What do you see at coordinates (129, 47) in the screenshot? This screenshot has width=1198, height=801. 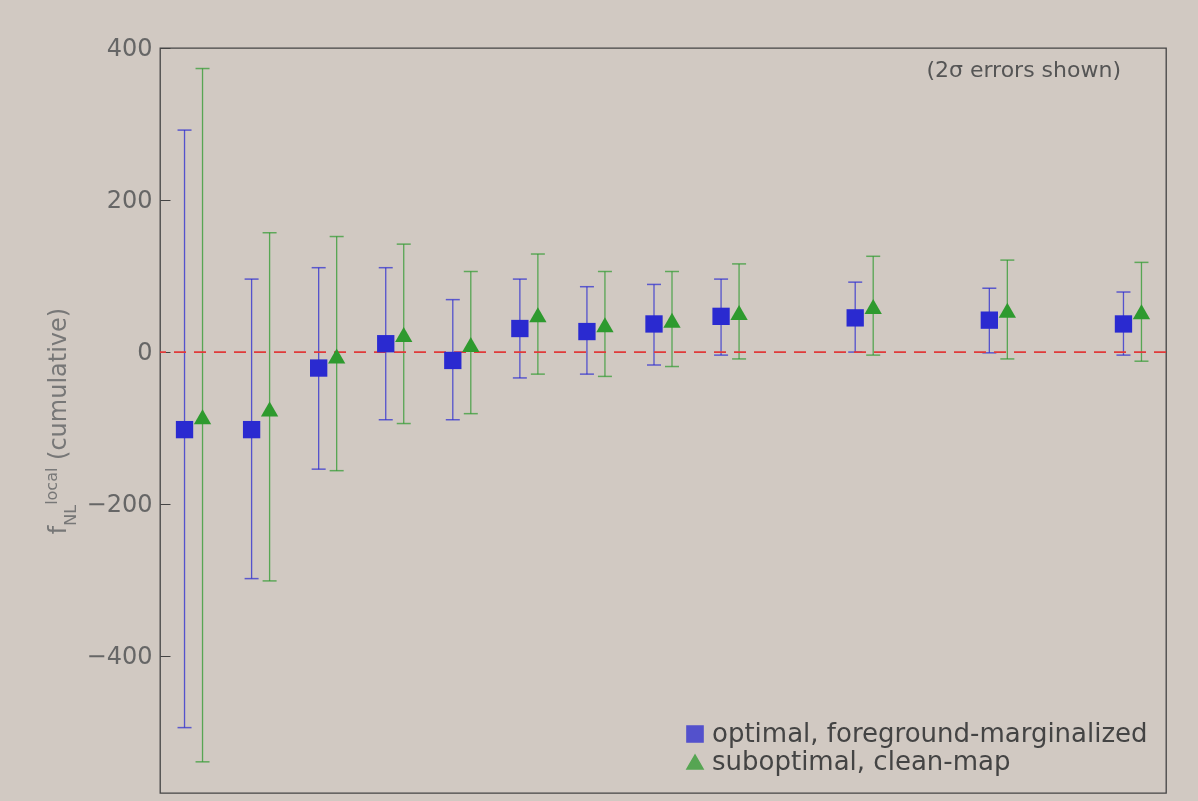 I see `y-tick-label: 400` at bounding box center [129, 47].